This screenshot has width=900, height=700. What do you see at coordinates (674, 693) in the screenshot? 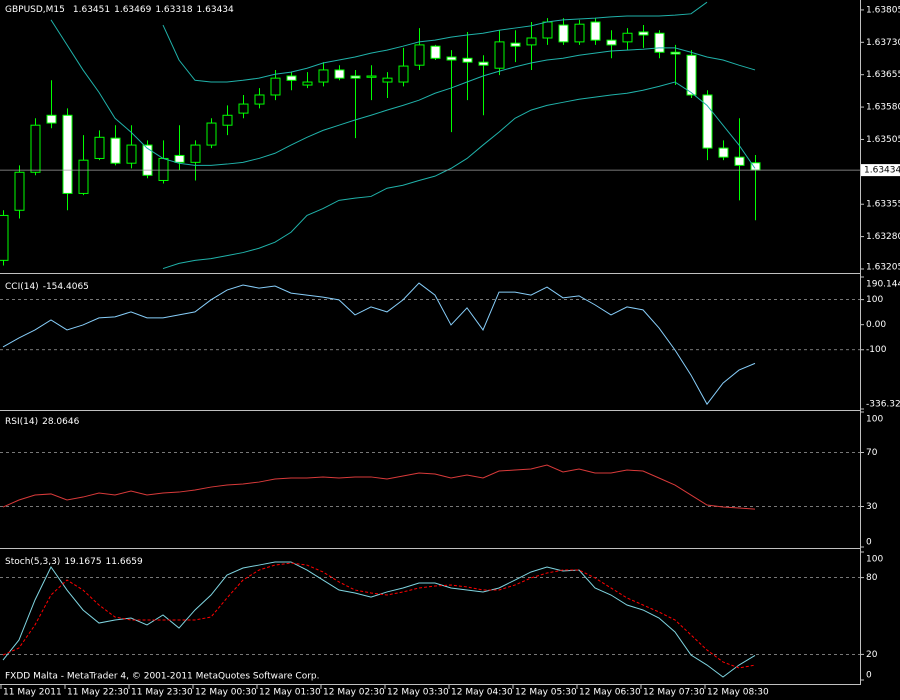
I see `x-tick-label: 12 May 07:30` at bounding box center [674, 693].